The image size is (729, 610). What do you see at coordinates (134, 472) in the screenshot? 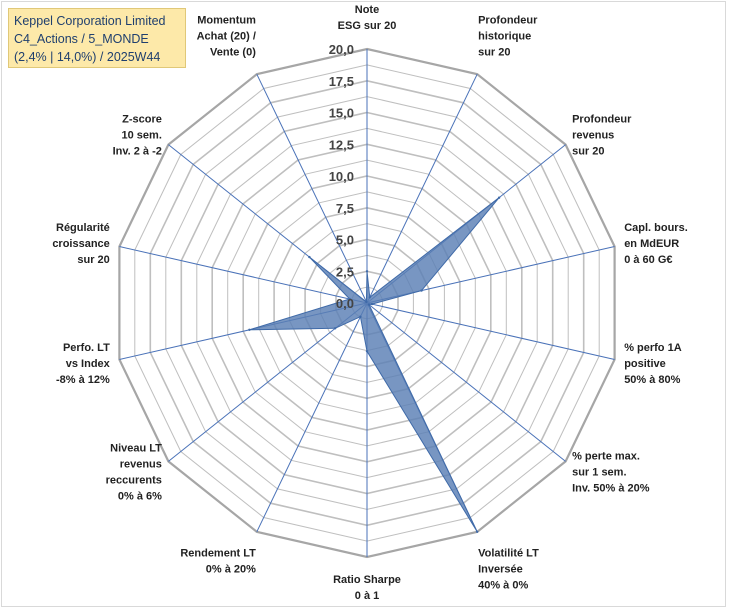
I see `axis-label: Niveau LT revenus reccurents 0% à 6%` at bounding box center [134, 472].